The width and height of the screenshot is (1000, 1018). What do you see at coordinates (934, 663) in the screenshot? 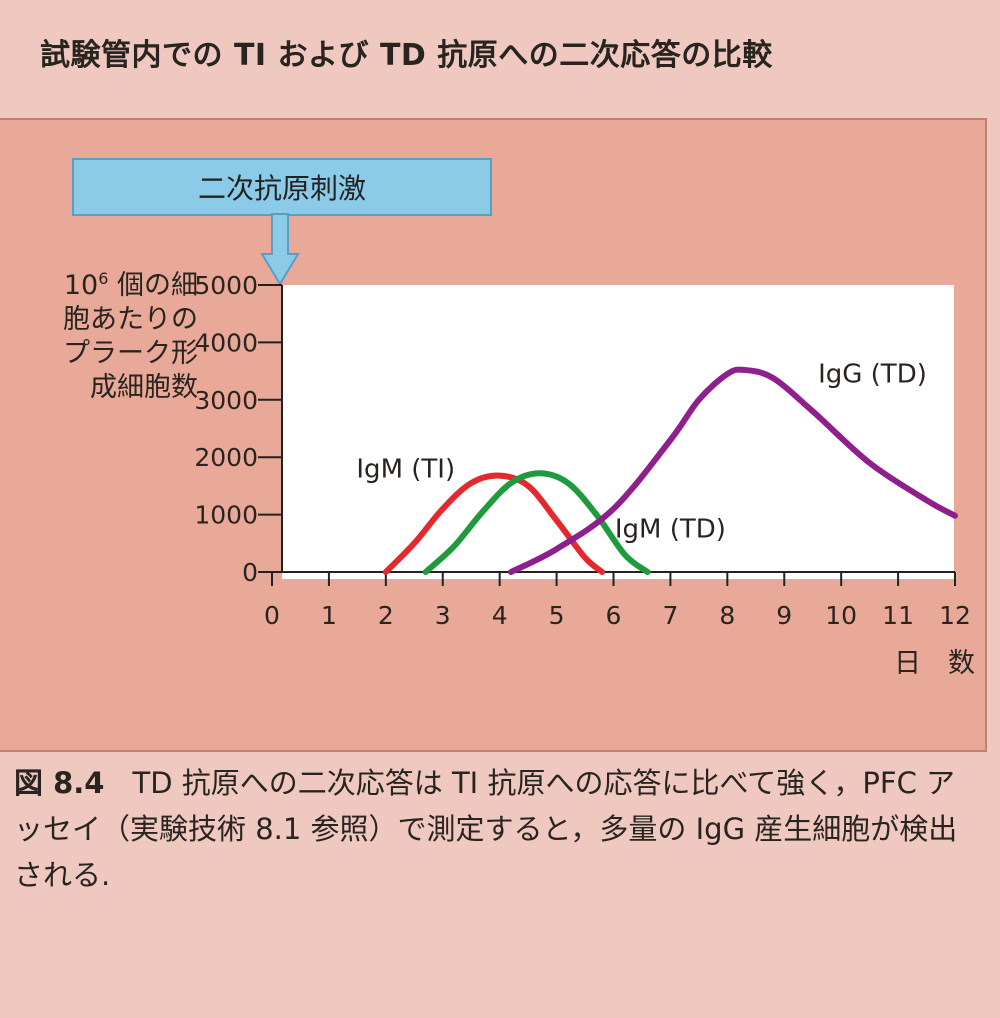
I see `x-axis-label: 日 数` at bounding box center [934, 663].